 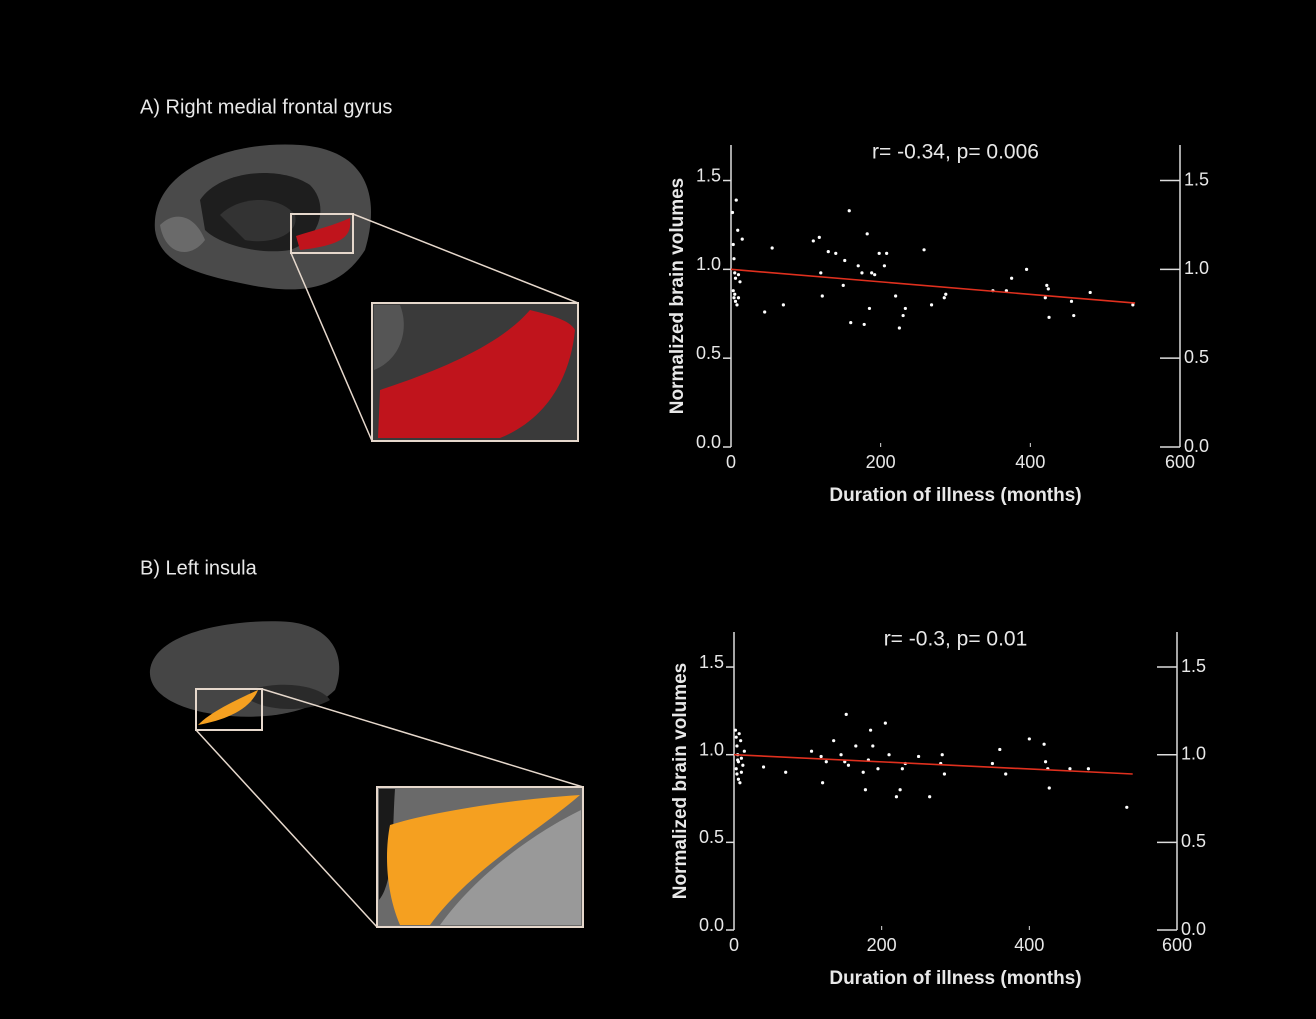 What do you see at coordinates (366, 293) in the screenshot?
I see `brain-a` at bounding box center [366, 293].